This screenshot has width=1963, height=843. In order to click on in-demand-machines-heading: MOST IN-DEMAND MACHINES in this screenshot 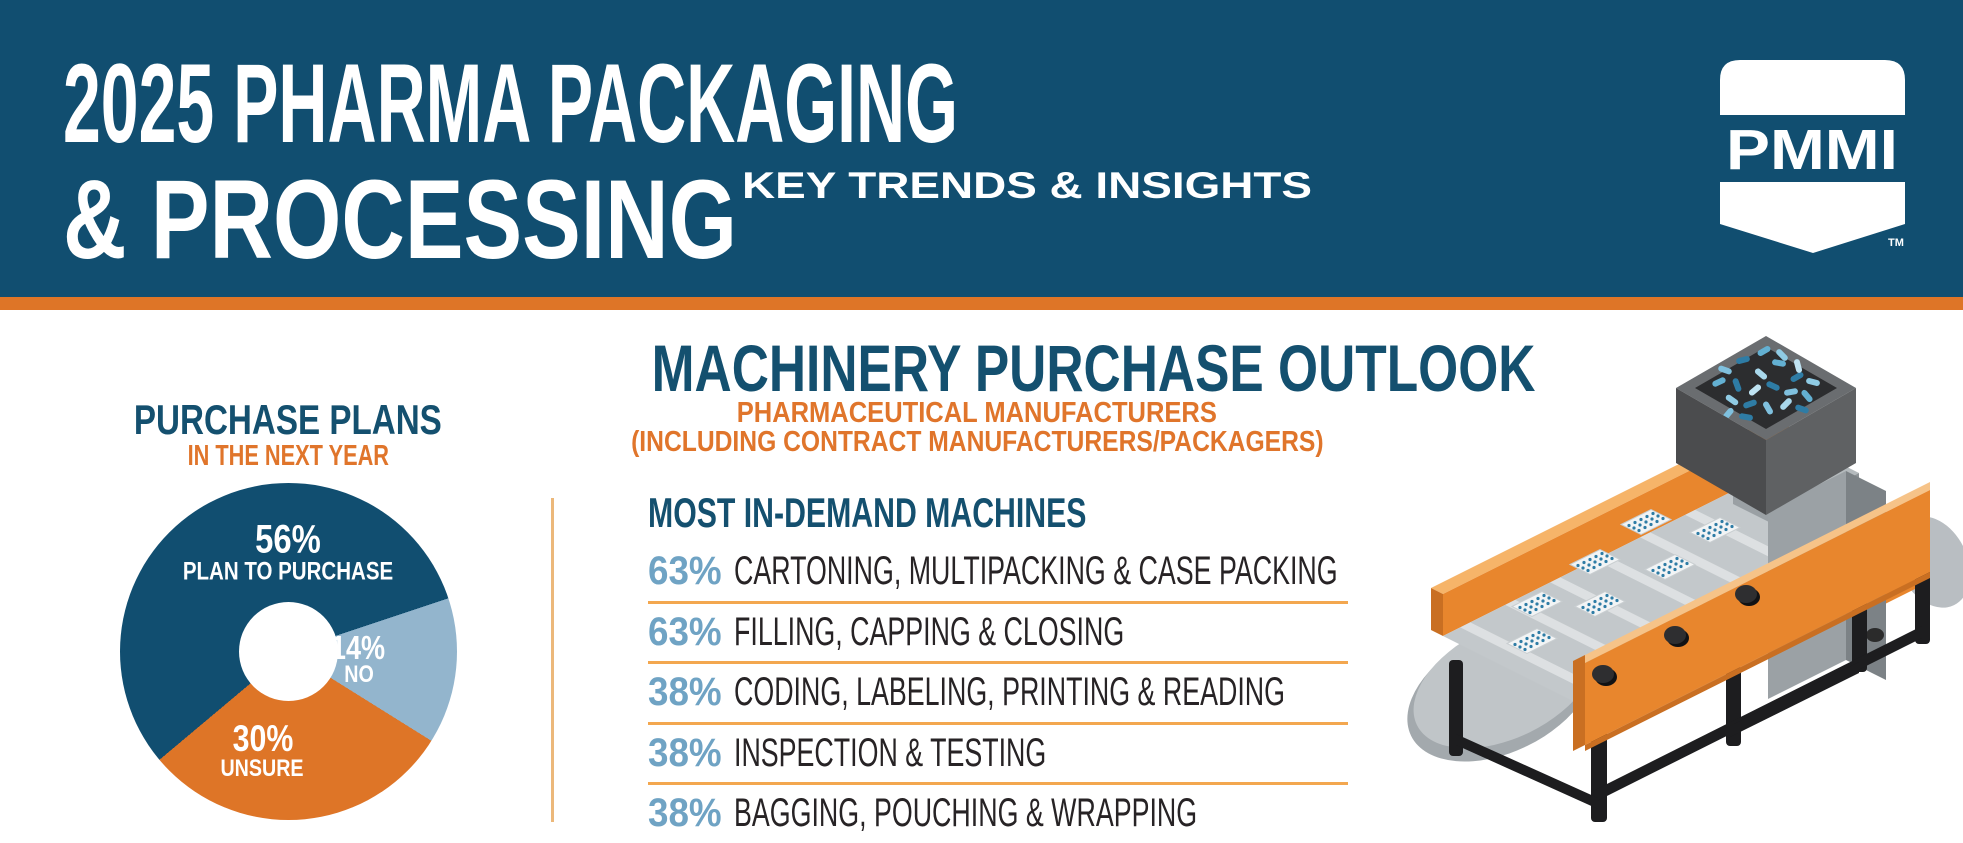, I will do `click(952, 513)`.